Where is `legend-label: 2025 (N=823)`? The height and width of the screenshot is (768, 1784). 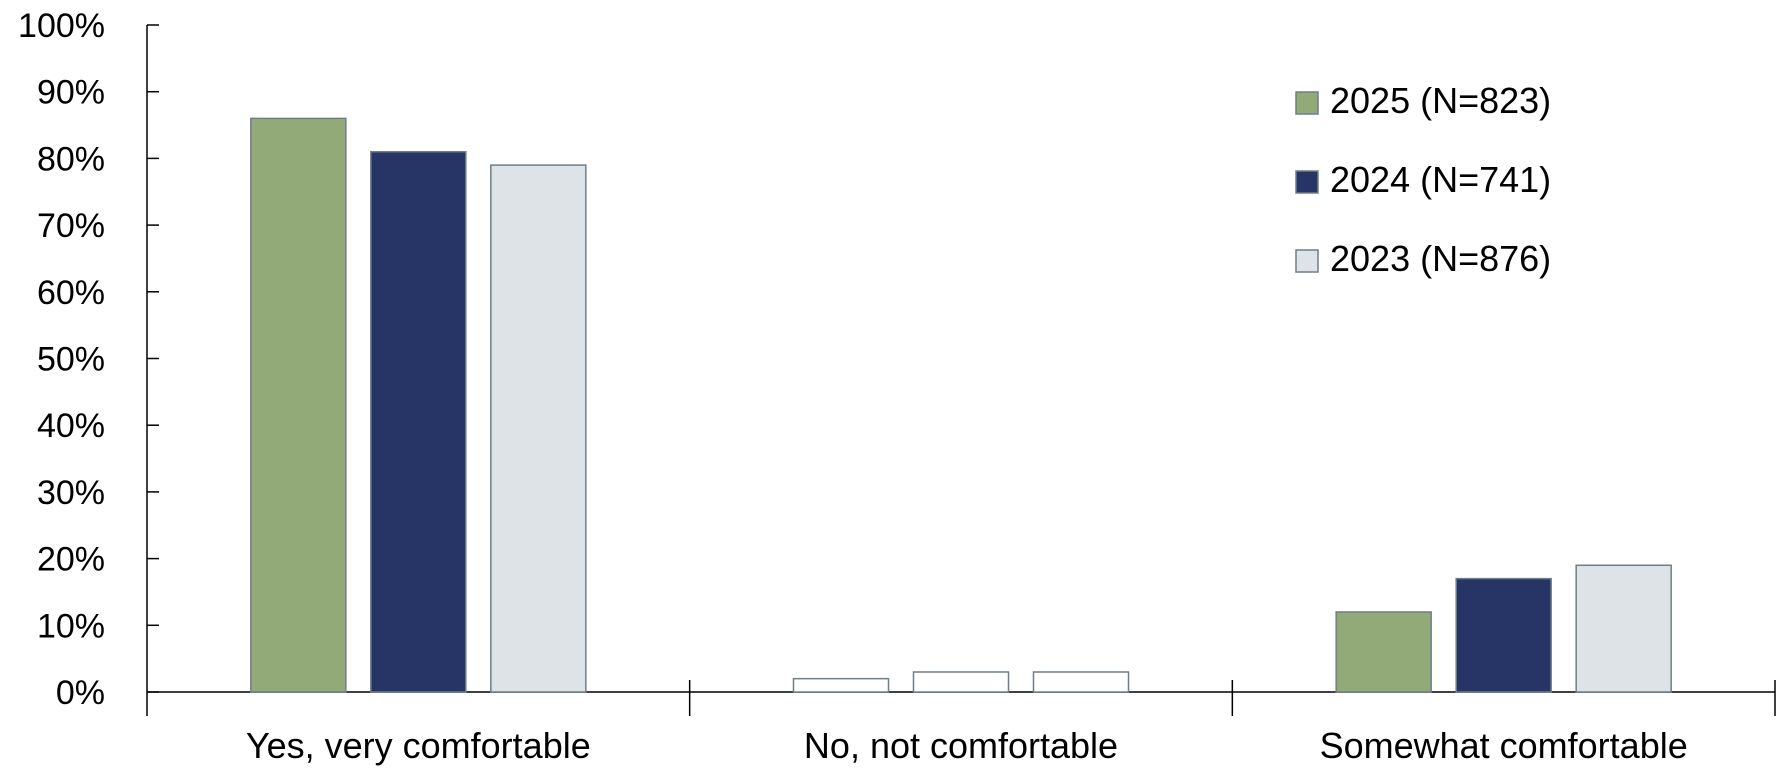 legend-label: 2025 (N=823) is located at coordinates (1440, 100).